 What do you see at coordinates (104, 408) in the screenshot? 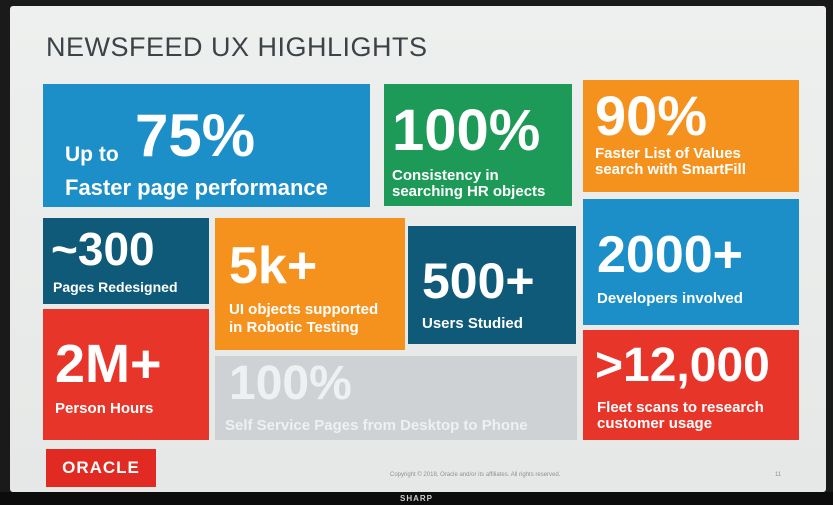
I see `tile-label: Person Hours` at bounding box center [104, 408].